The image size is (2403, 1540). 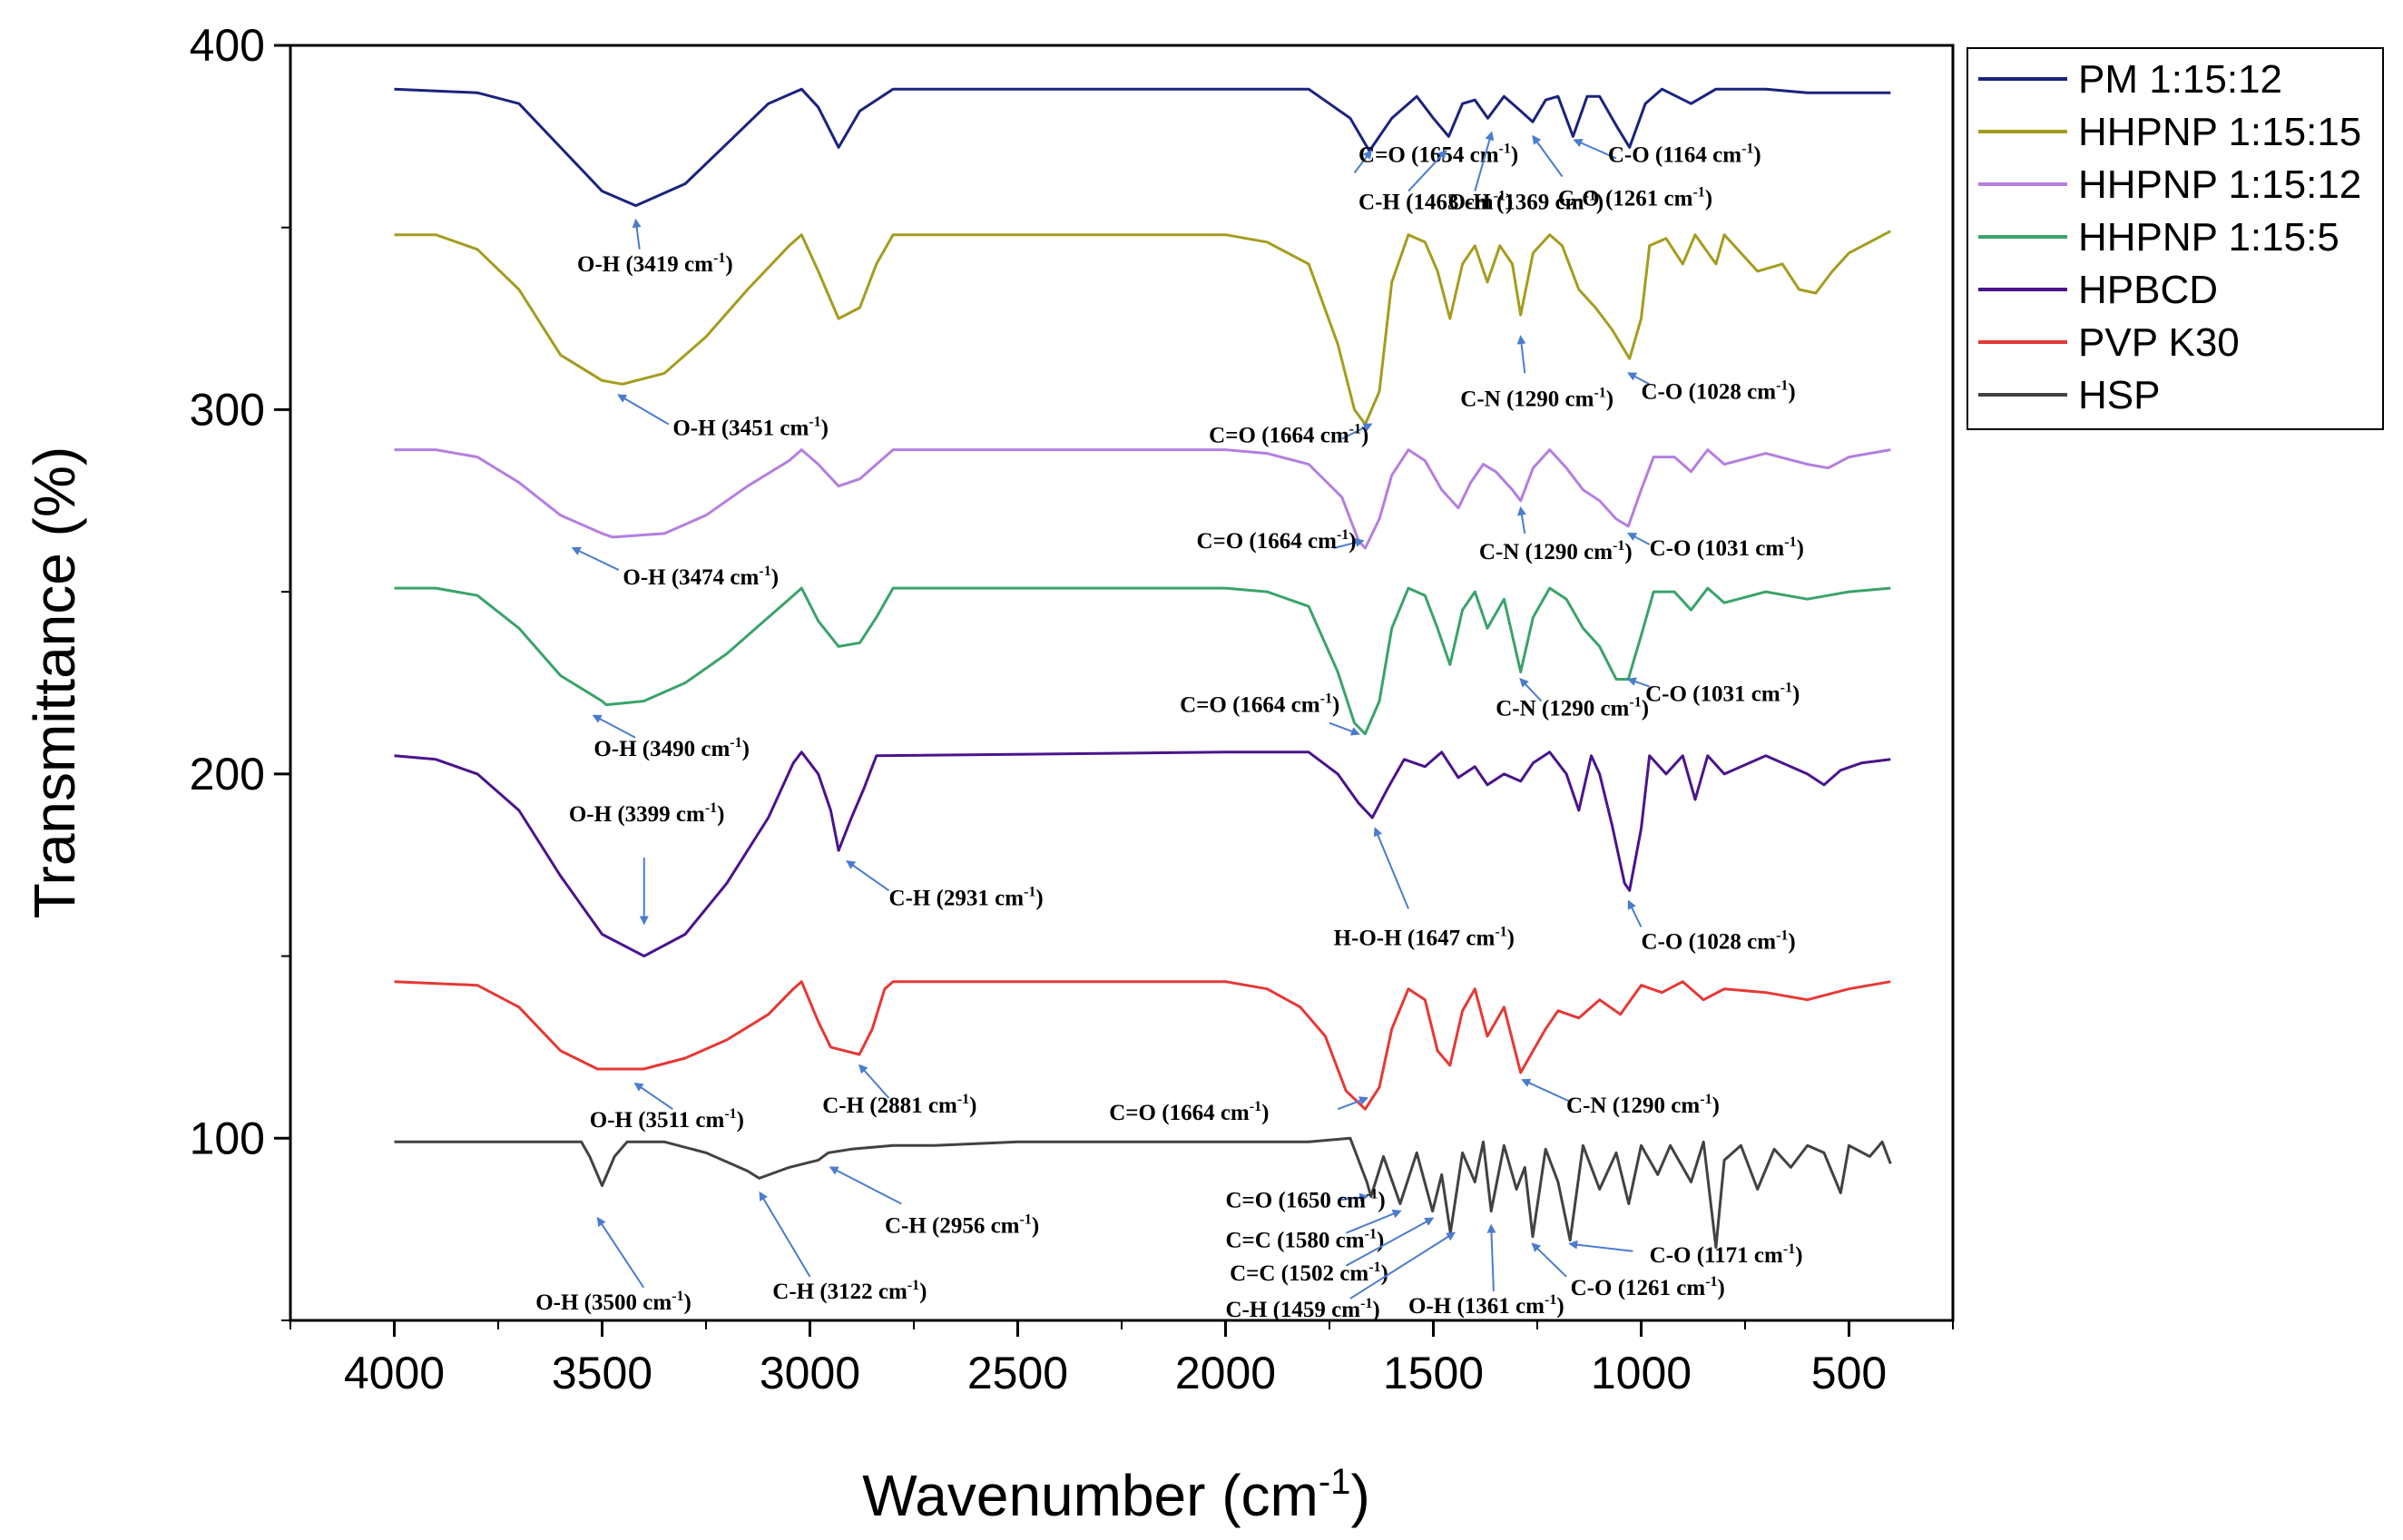 I want to click on annotation-label: C-O (1171 cm-1), so click(x=1727, y=1254).